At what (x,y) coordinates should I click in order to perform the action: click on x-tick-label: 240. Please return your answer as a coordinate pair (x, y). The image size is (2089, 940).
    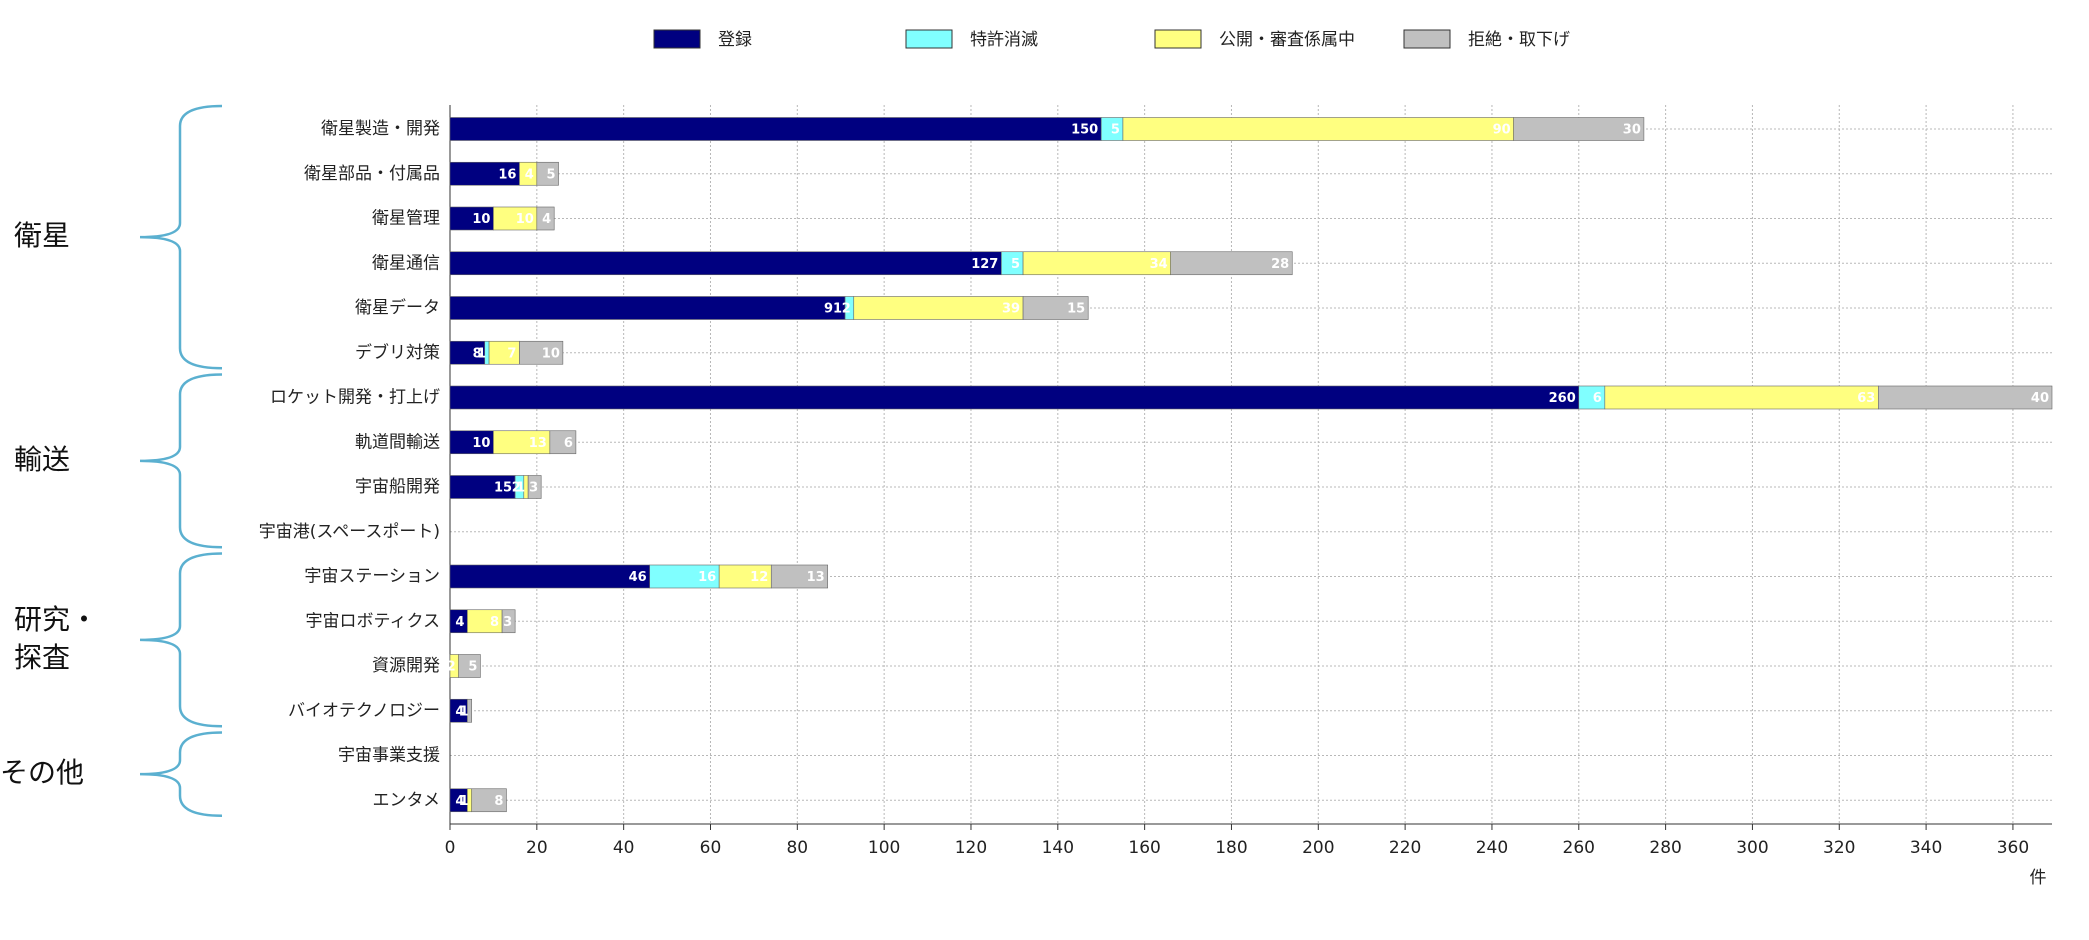
    Looking at the image, I should click on (1492, 848).